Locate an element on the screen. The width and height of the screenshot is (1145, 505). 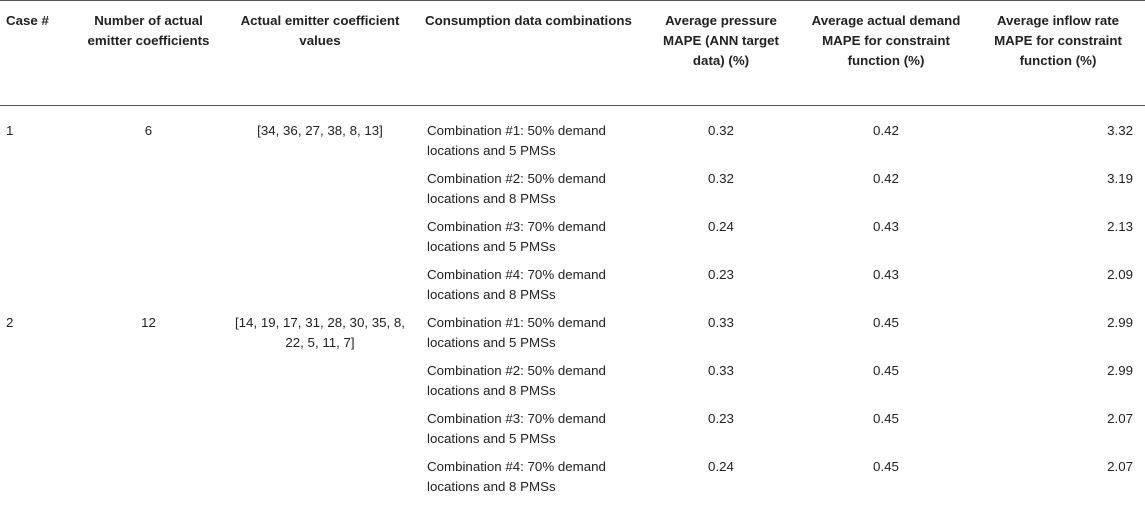
inflow-mape: 2.13 is located at coordinates (1120, 226).